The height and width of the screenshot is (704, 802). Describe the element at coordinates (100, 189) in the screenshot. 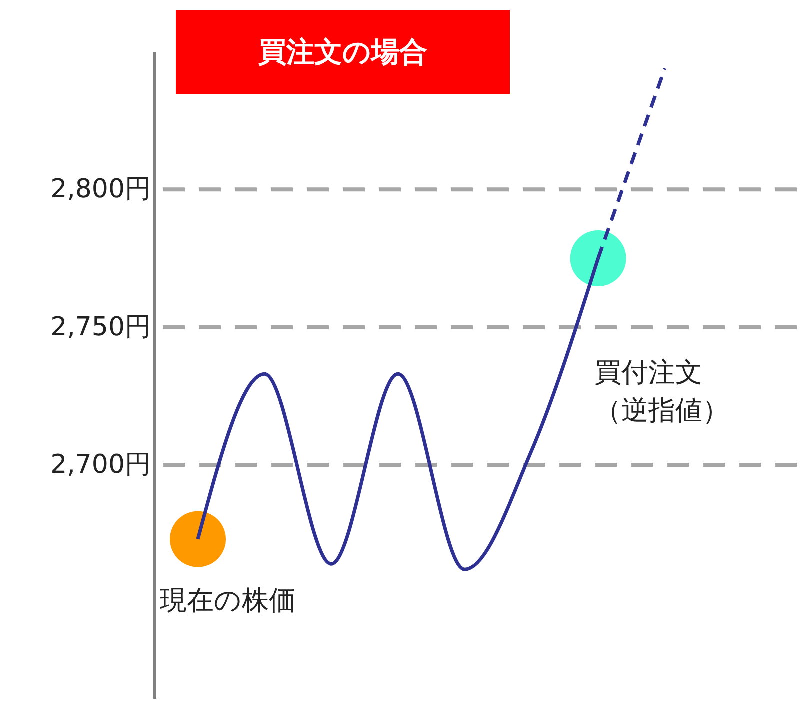

I see `y-tick-label: 2,800円` at that location.